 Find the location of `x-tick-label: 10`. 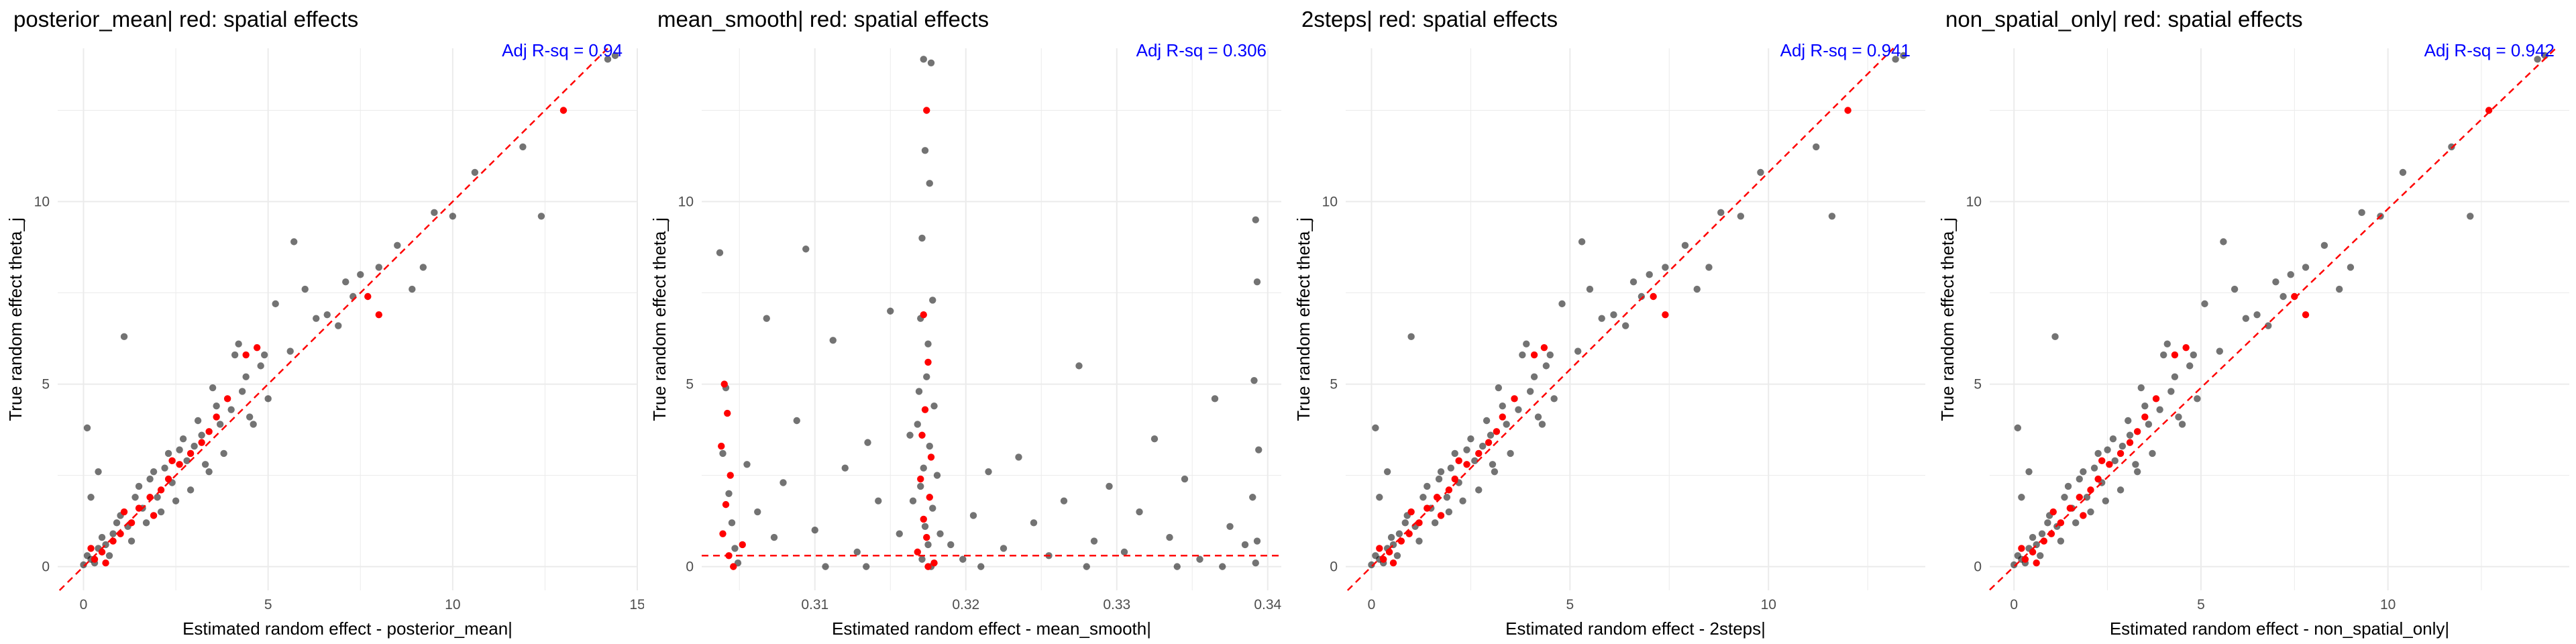

x-tick-label: 10 is located at coordinates (452, 604).